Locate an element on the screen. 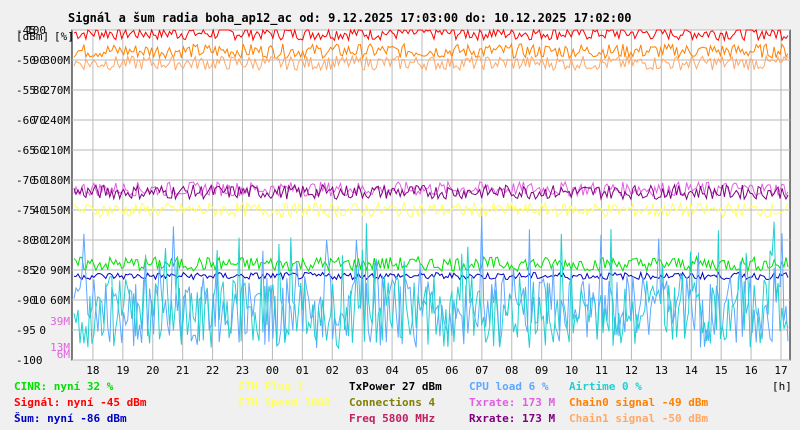 This screenshot has height=430, width=800. y-tick-pct: 90 is located at coordinates (39, 60).